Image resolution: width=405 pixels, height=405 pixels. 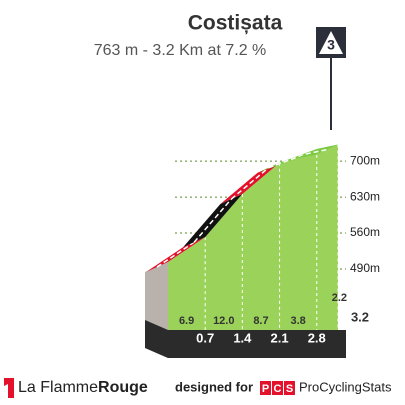 I want to click on km-label: 0.7, so click(x=205, y=337).